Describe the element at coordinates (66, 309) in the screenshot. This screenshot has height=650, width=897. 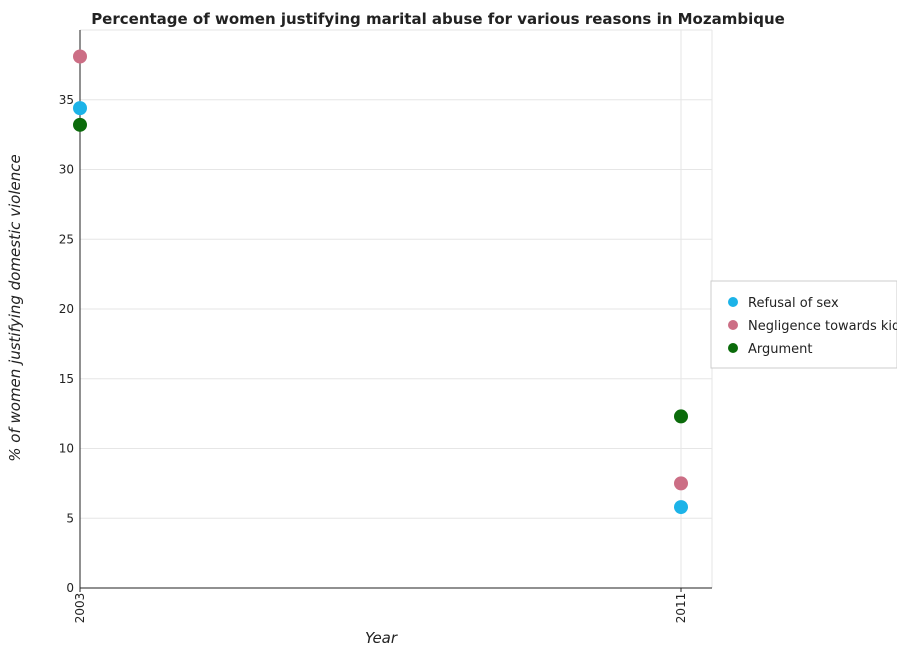
I see `y-tick-label: 20` at that location.